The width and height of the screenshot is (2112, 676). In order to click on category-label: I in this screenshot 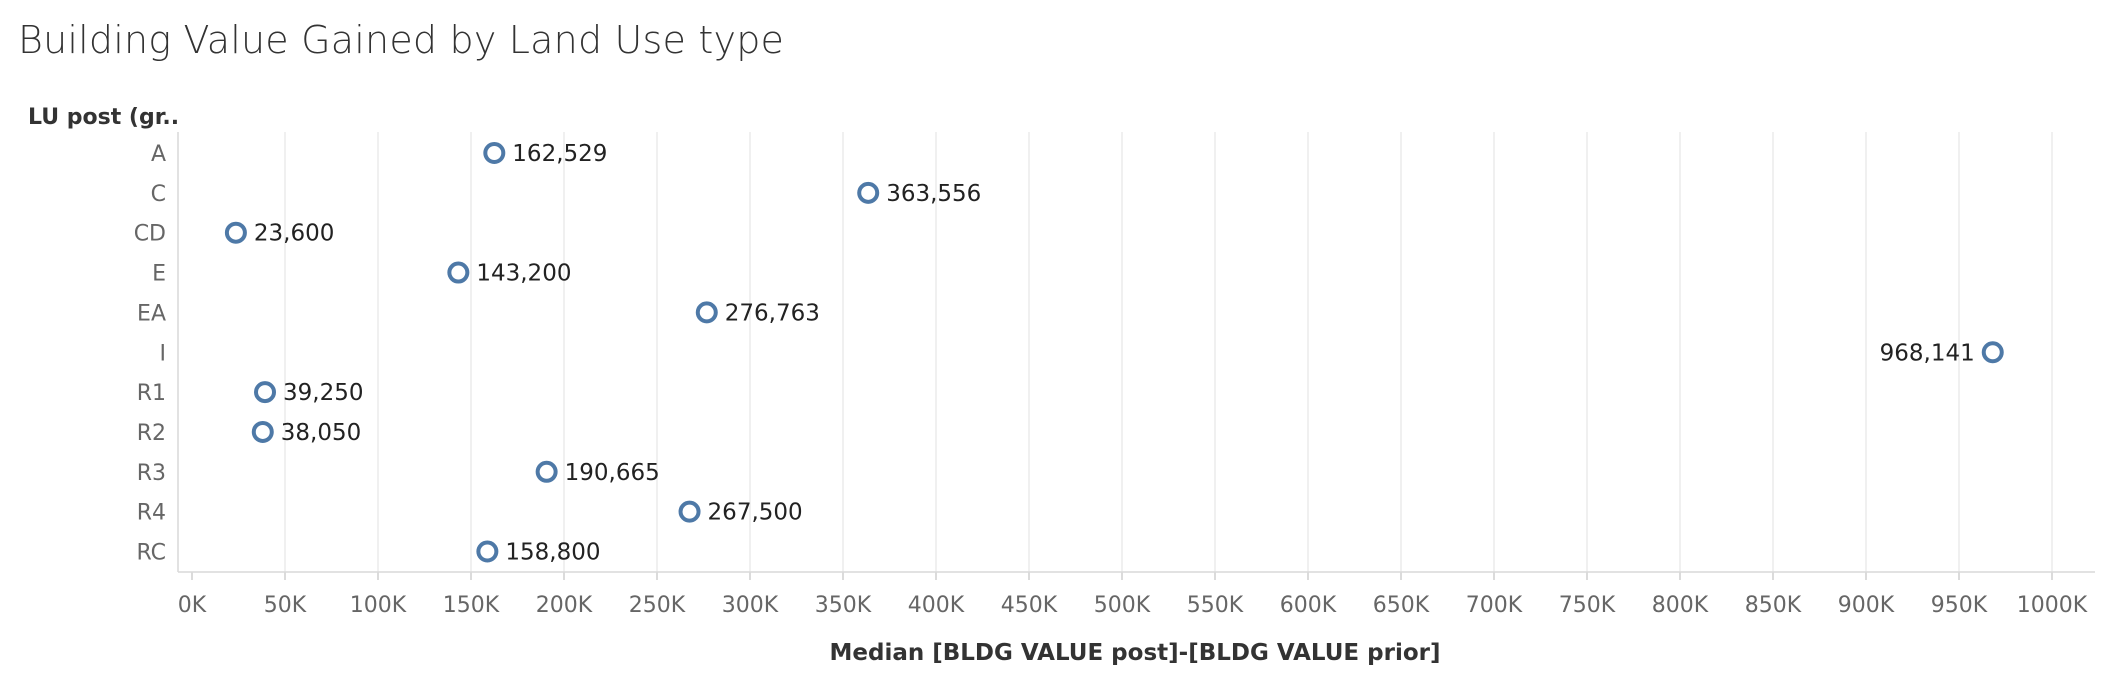, I will do `click(163, 353)`.